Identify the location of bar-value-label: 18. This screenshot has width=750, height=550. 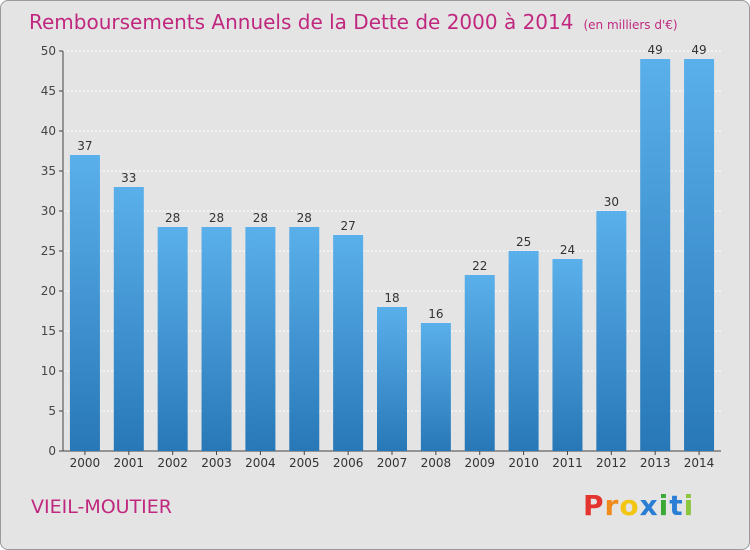
(391, 298).